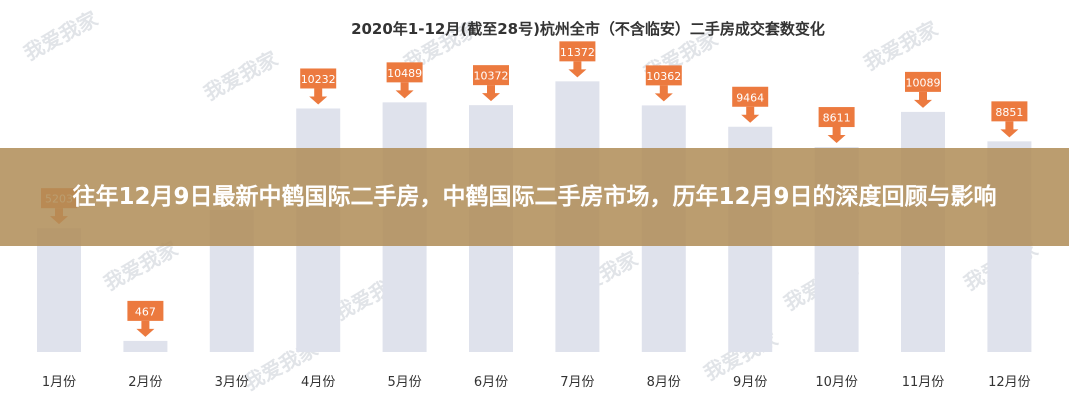 This screenshot has height=400, width=1069. What do you see at coordinates (145, 382) in the screenshot?
I see `x-tick-label: 2月份` at bounding box center [145, 382].